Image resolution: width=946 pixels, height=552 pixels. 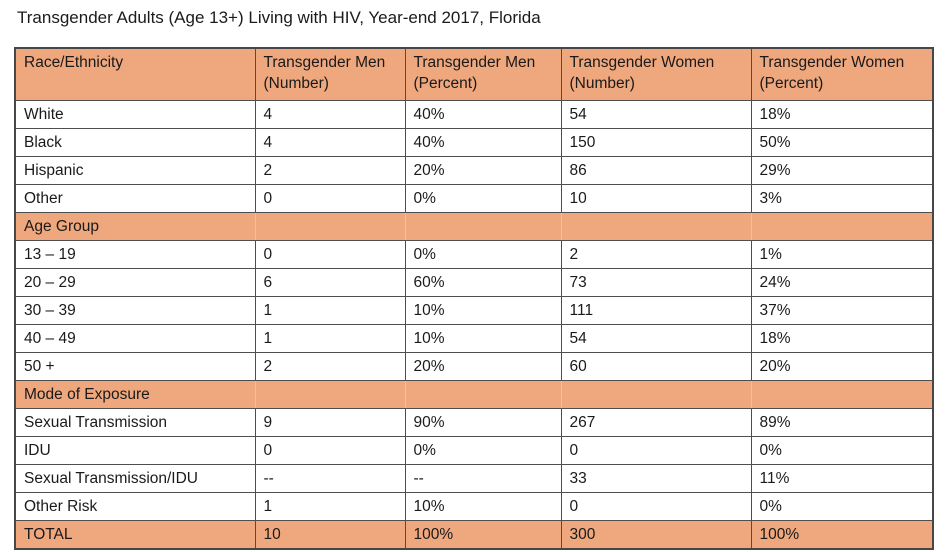 What do you see at coordinates (656, 74) in the screenshot?
I see `column-header-trans-women-number: Transgender Women (Number)` at bounding box center [656, 74].